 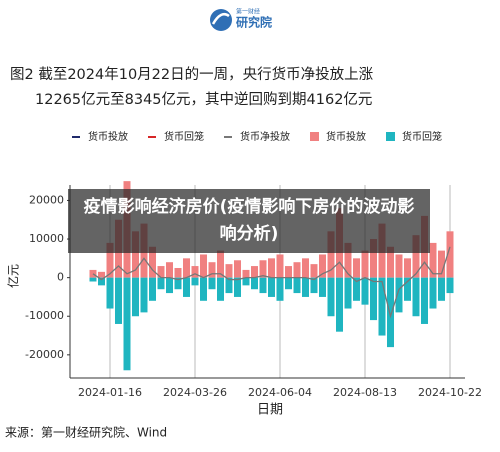 What do you see at coordinates (13, 276) in the screenshot?
I see `y-axis-label: 亿元` at bounding box center [13, 276].